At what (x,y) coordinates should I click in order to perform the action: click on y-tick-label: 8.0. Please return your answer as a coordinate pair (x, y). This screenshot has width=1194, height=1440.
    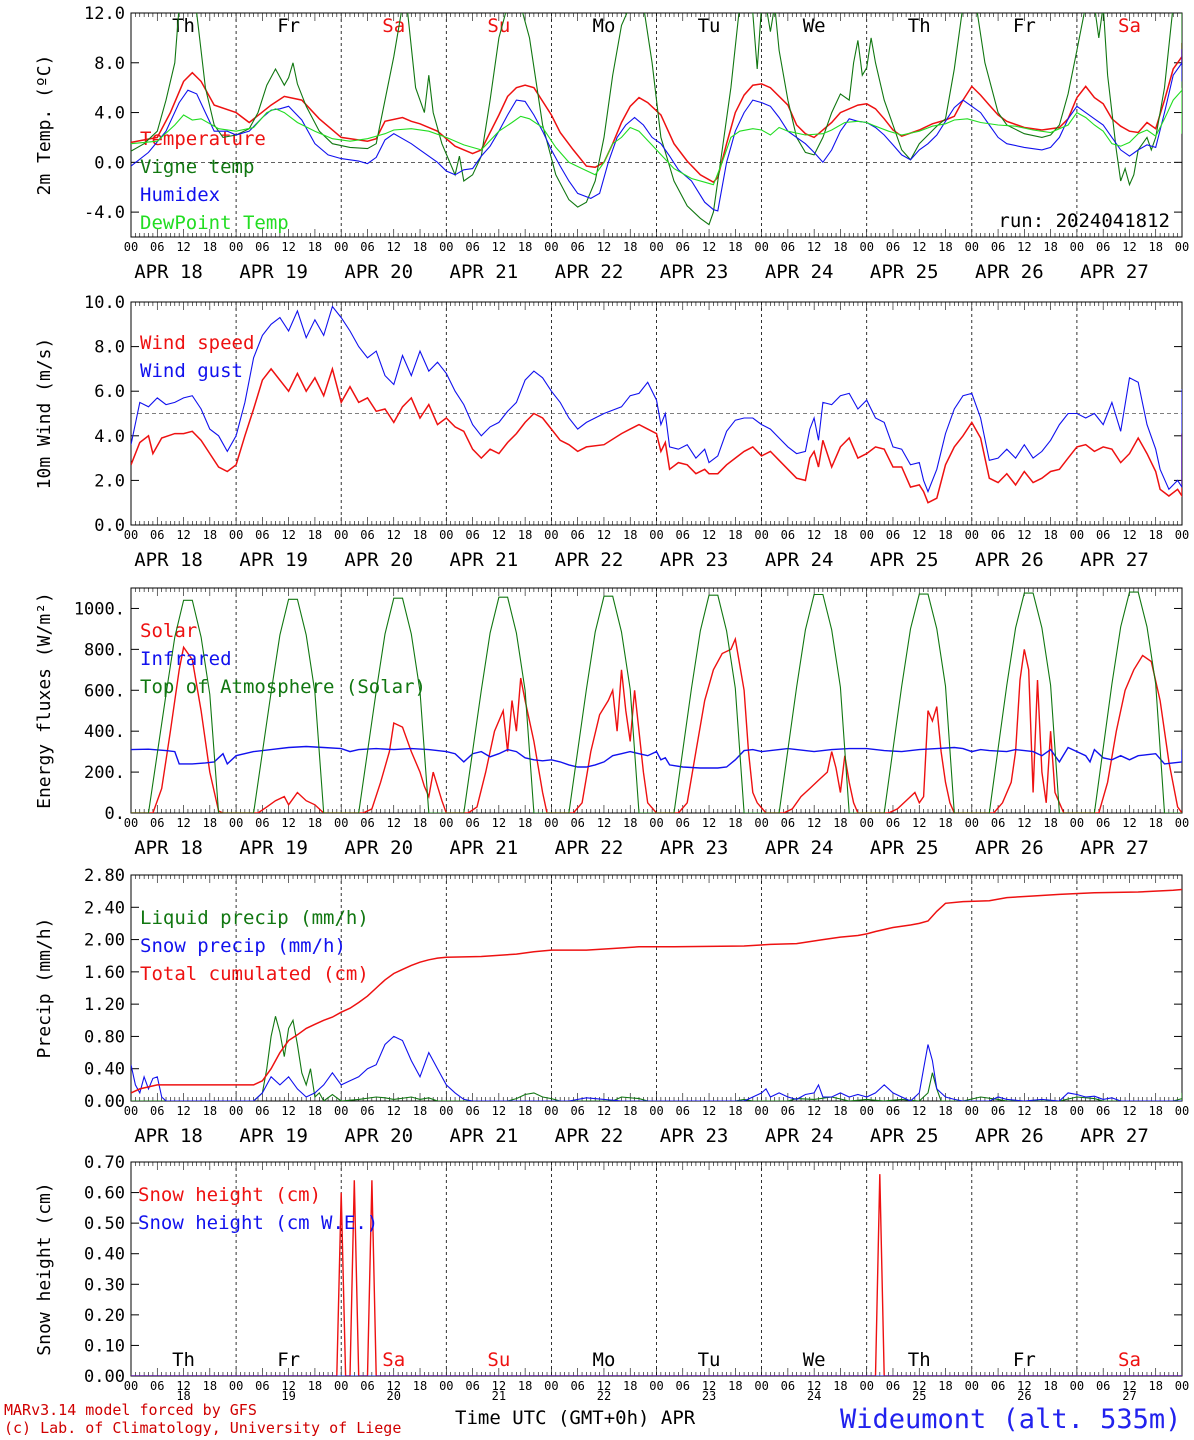
    Looking at the image, I should click on (109, 64).